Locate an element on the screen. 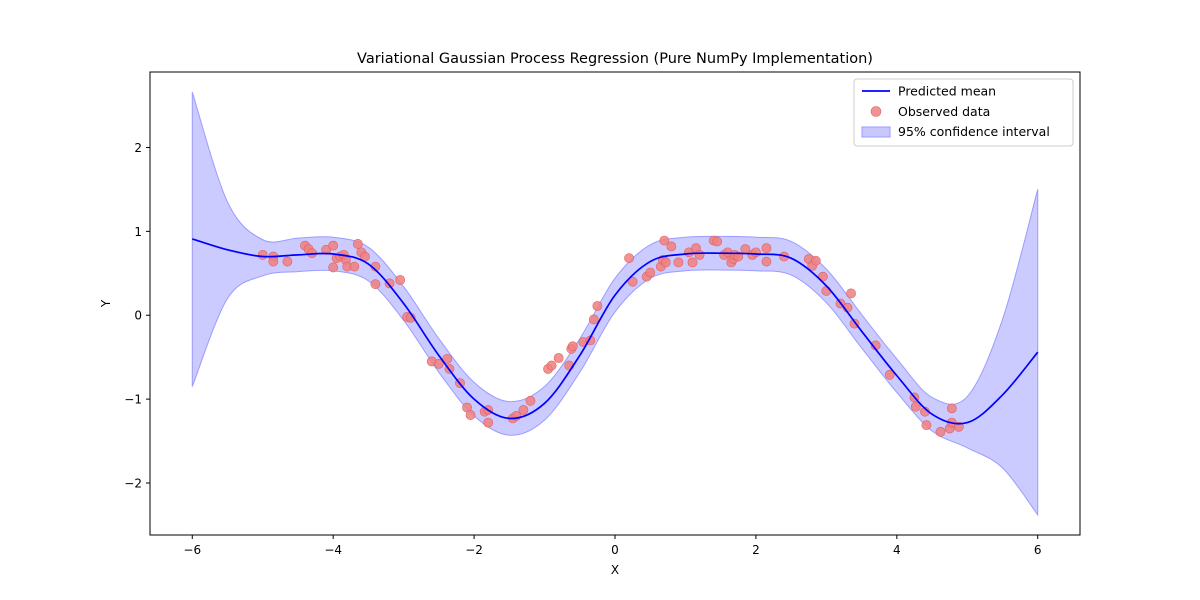 The height and width of the screenshot is (600, 1200). x-axis: −6 −4 −2 0 2 4 6 is located at coordinates (612, 546).